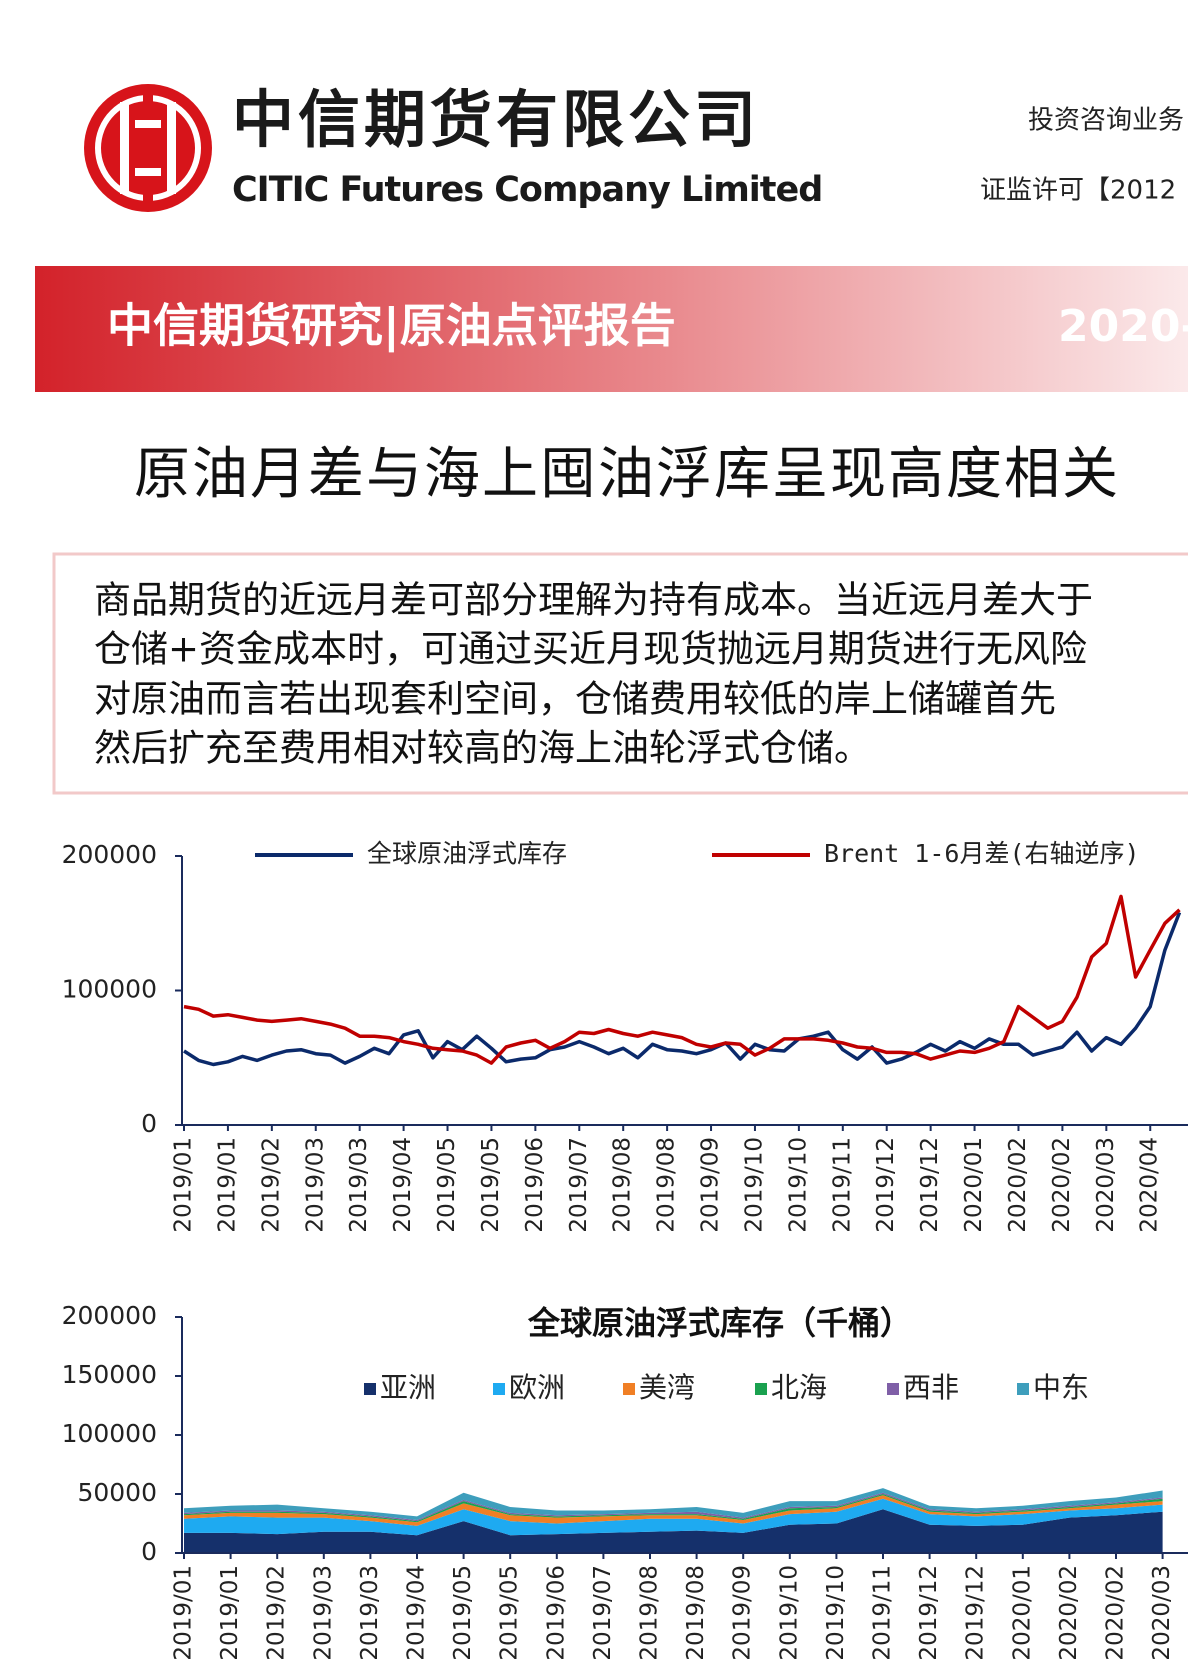 Image resolution: width=1188 pixels, height=1680 pixels. I want to click on y-tick-label: 50000, so click(117, 1492).